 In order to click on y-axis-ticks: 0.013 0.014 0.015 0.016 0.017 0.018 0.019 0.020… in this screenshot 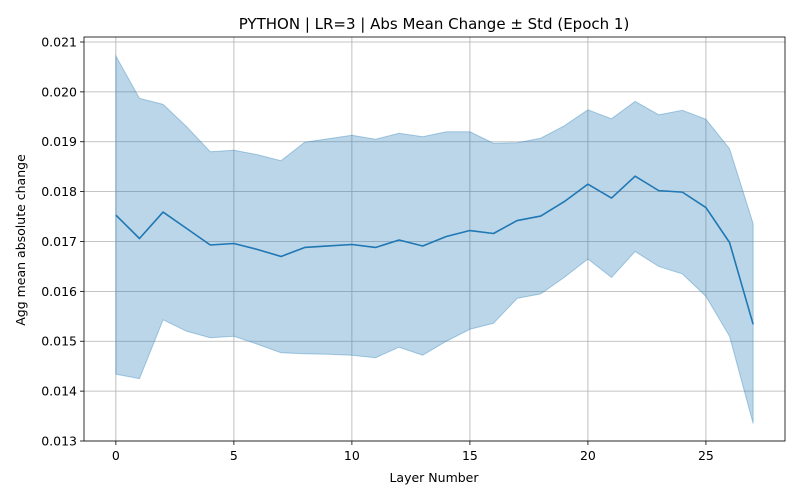, I will do `click(62, 241)`.